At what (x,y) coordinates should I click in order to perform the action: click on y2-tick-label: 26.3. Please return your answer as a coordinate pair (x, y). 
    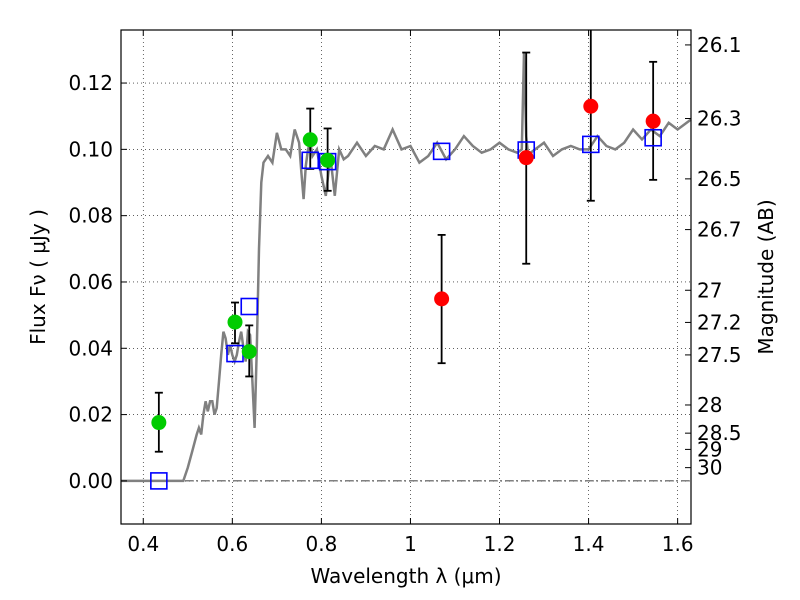
    Looking at the image, I should click on (719, 119).